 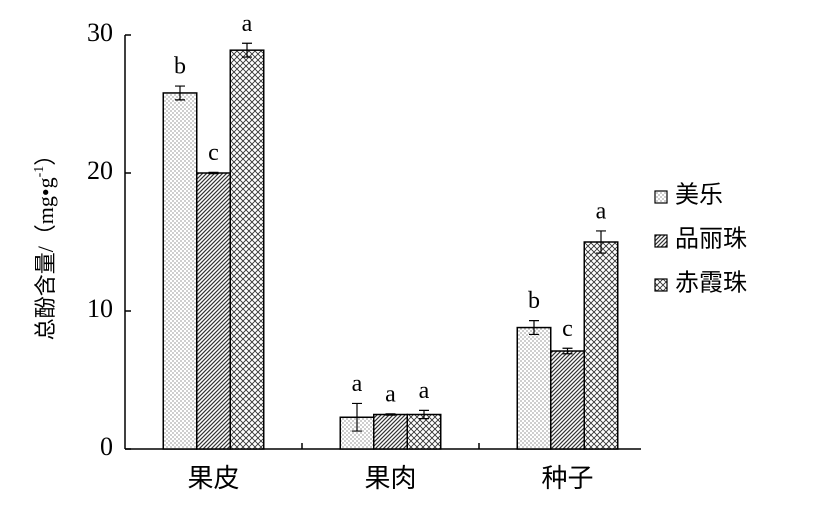 What do you see at coordinates (100, 32) in the screenshot?
I see `y-tick-label: 30` at bounding box center [100, 32].